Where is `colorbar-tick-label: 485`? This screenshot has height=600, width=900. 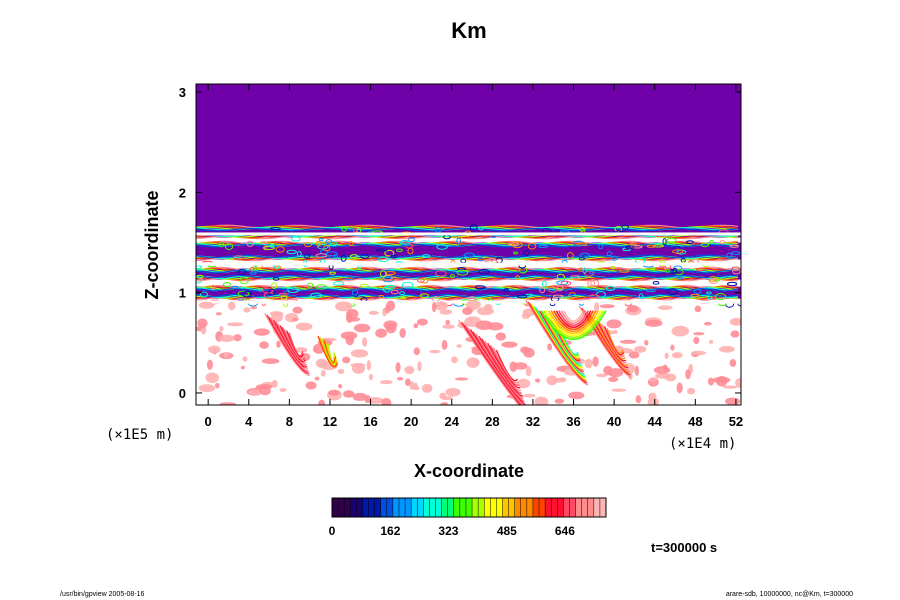
colorbar-tick-label: 485 is located at coordinates (507, 531).